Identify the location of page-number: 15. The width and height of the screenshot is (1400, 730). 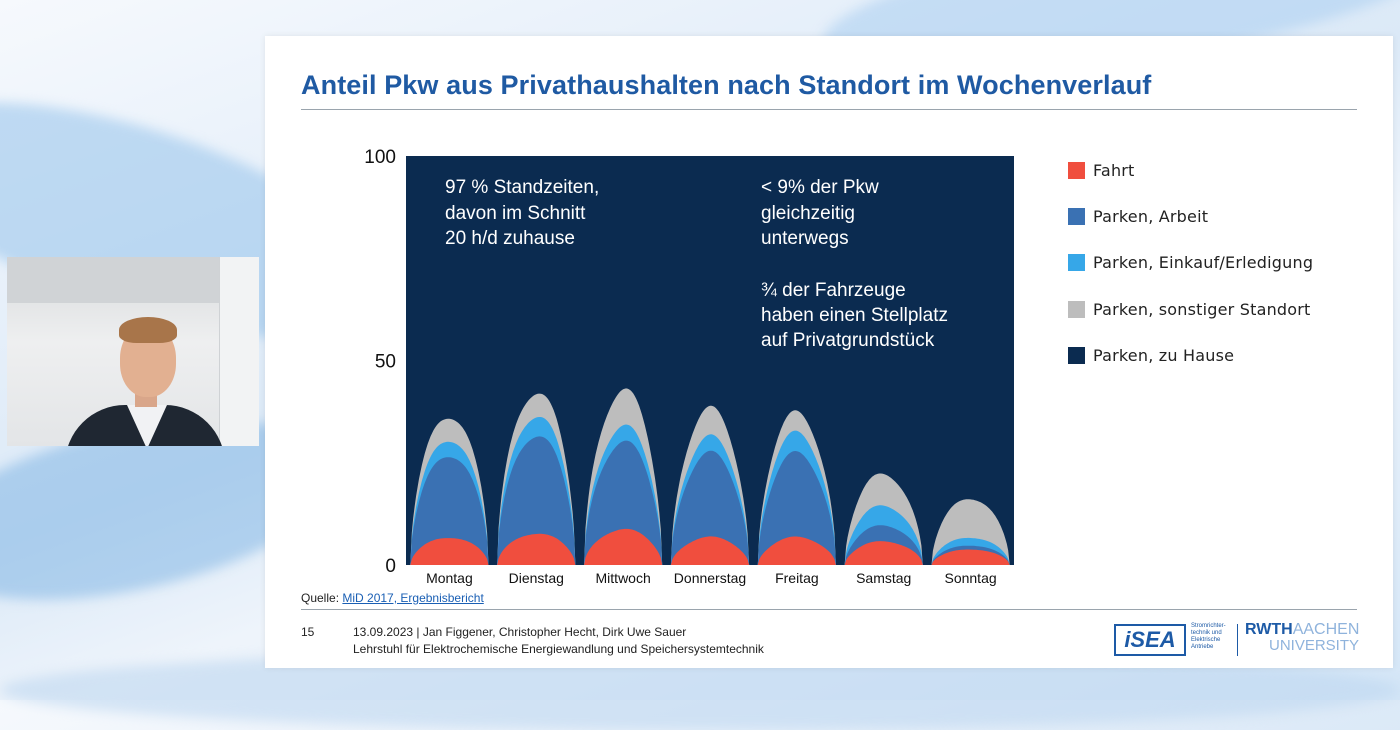
(308, 632).